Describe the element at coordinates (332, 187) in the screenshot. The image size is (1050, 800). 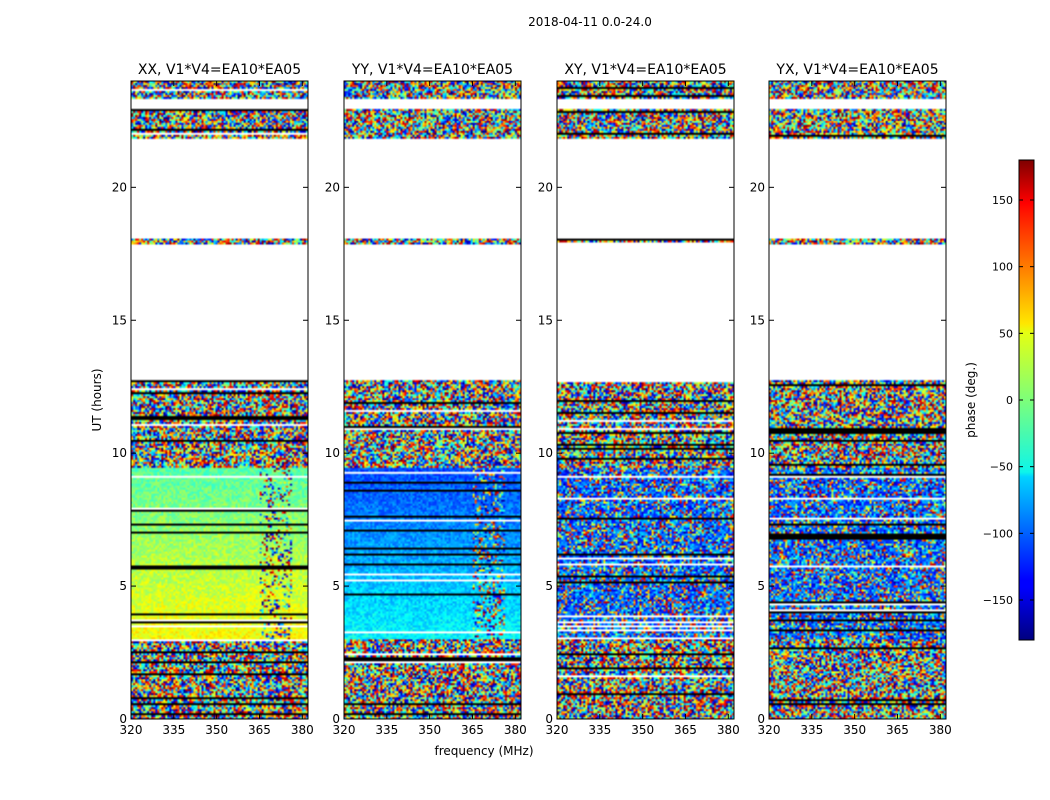
I see `y-tick-label-2-20: 20` at that location.